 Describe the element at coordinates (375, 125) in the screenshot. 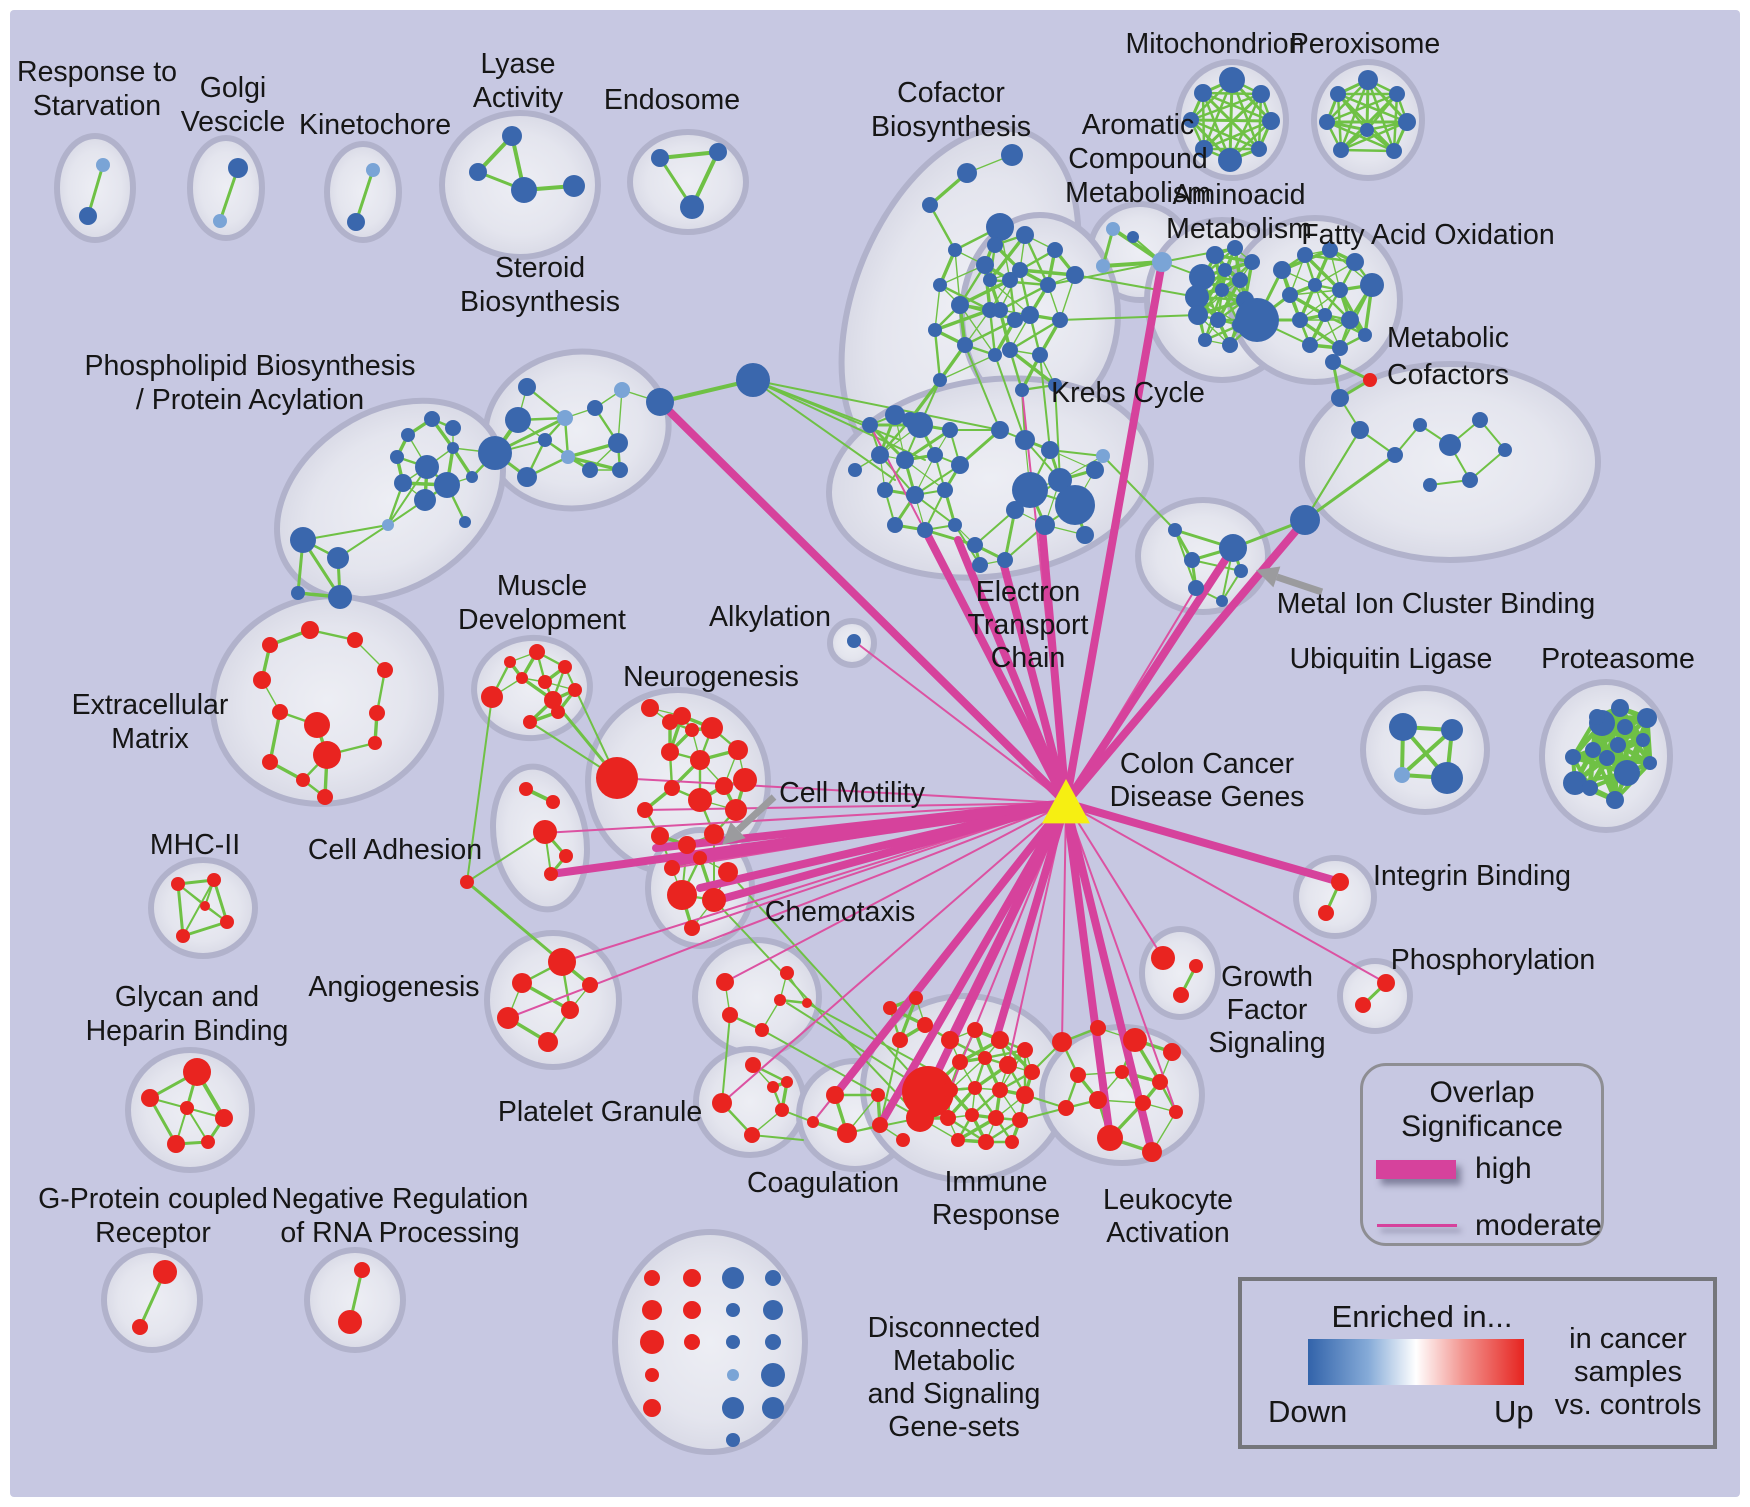

I see `label-kinetochore: Kinetochore` at that location.